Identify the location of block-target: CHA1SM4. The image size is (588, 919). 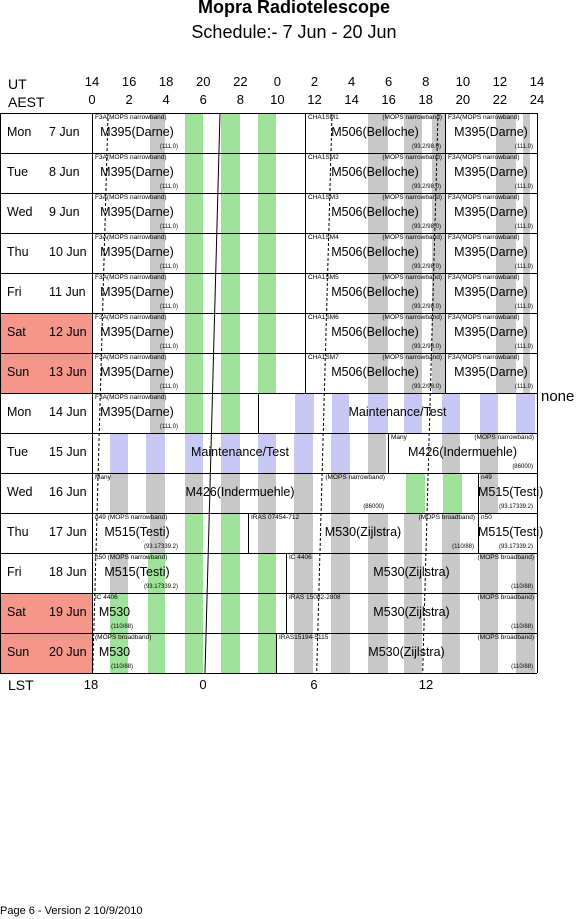
(323, 237).